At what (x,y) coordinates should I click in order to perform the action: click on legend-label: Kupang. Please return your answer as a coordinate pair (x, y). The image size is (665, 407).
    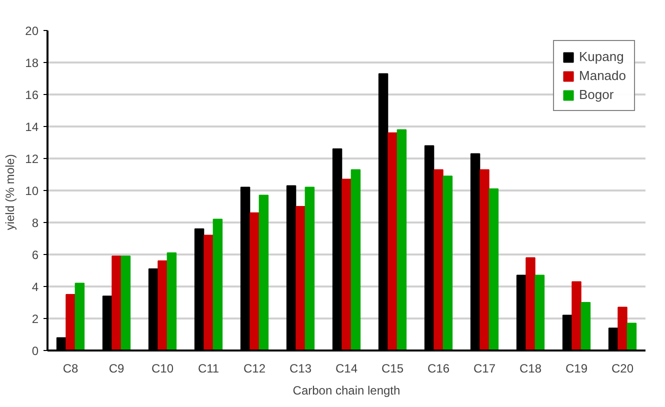
    Looking at the image, I should click on (601, 56).